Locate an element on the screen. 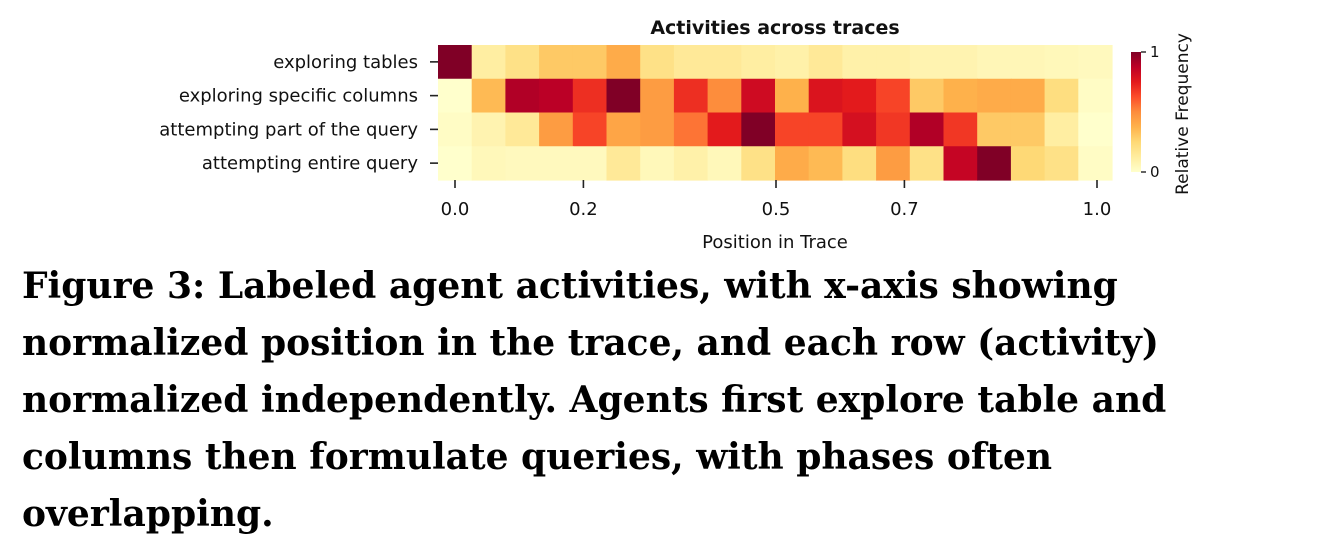 The height and width of the screenshot is (543, 1332). x-tick-label: 0.2 is located at coordinates (583, 209).